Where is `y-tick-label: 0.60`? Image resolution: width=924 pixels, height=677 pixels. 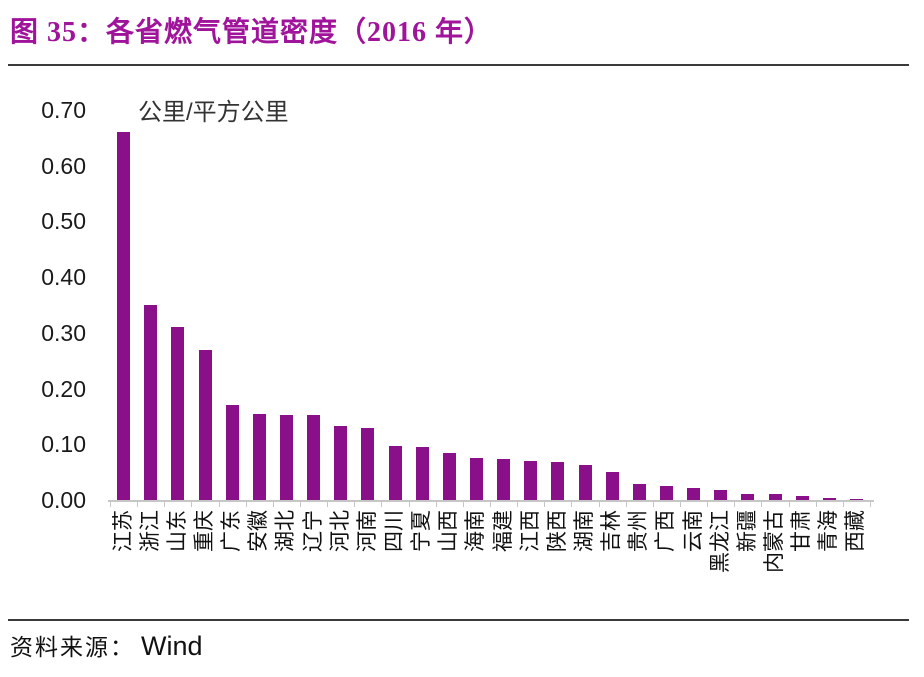
y-tick-label: 0.60 is located at coordinates (63, 165).